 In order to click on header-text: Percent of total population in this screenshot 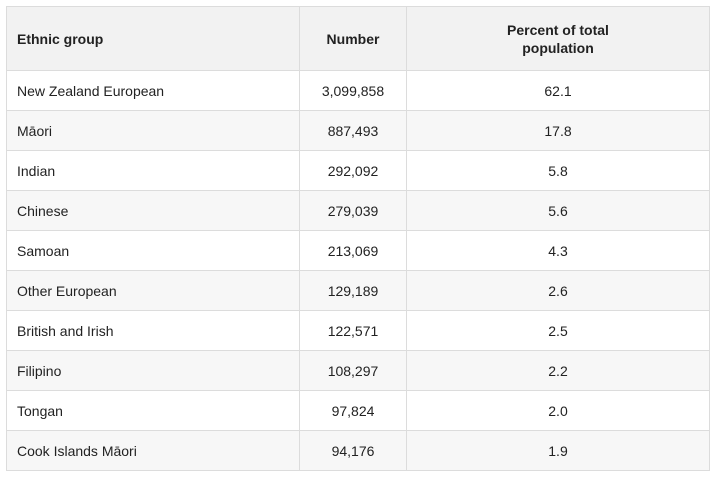, I will do `click(558, 38)`.